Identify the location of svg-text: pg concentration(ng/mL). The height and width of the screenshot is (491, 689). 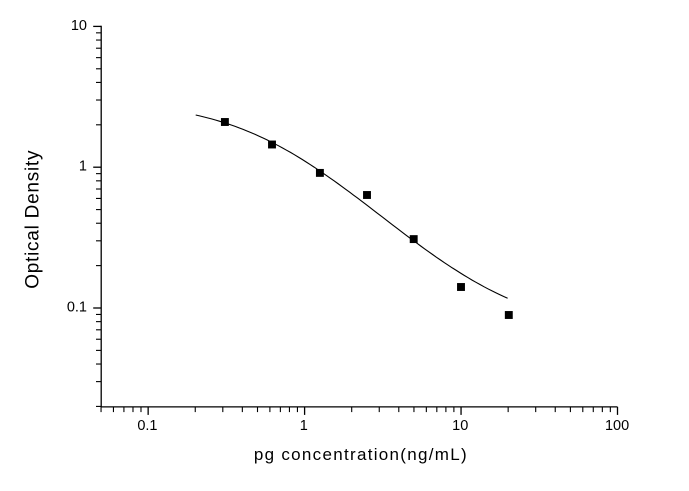
(361, 454).